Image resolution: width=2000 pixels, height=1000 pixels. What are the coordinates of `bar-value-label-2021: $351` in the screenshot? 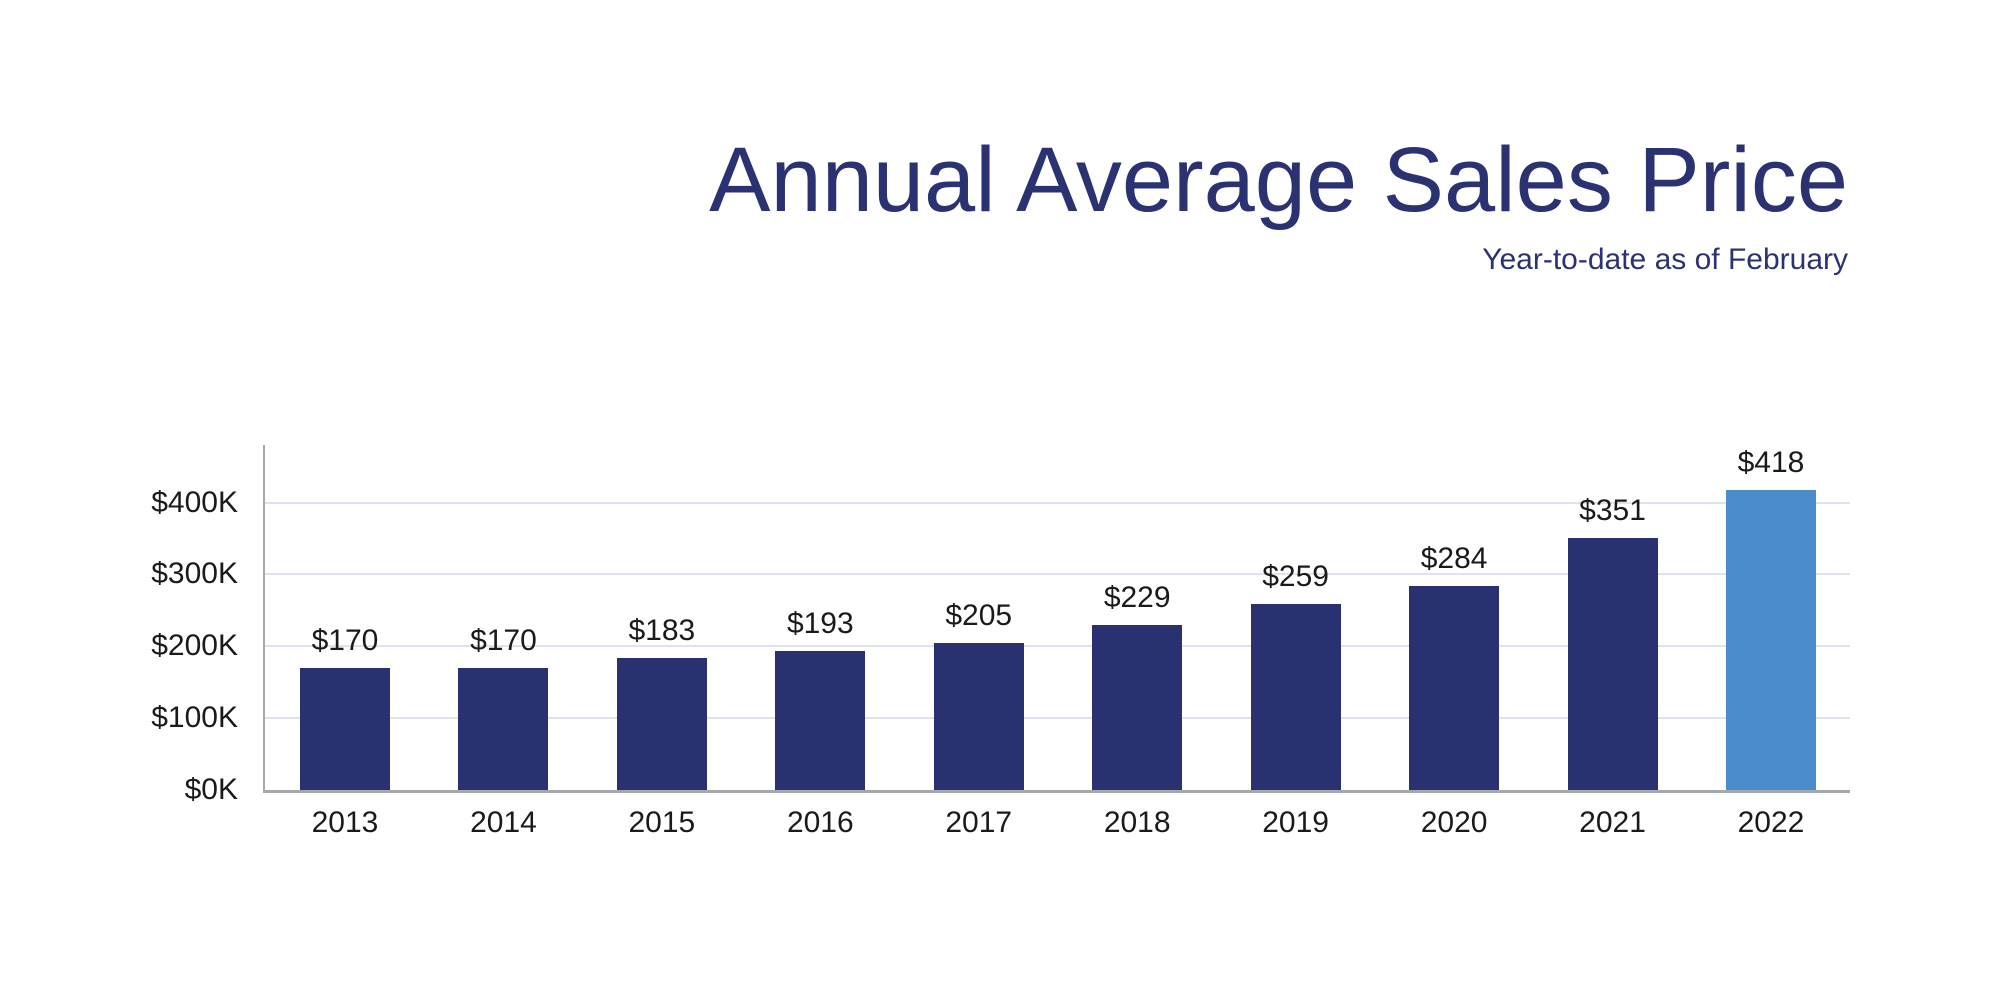 It's located at (1612, 510).